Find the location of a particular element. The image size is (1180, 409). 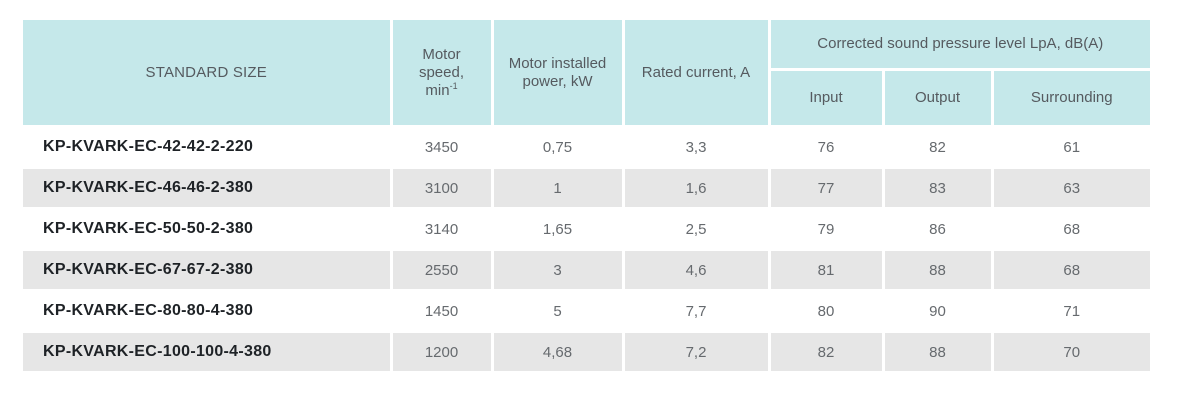

header-rated-current: Rated current, A is located at coordinates (697, 74).